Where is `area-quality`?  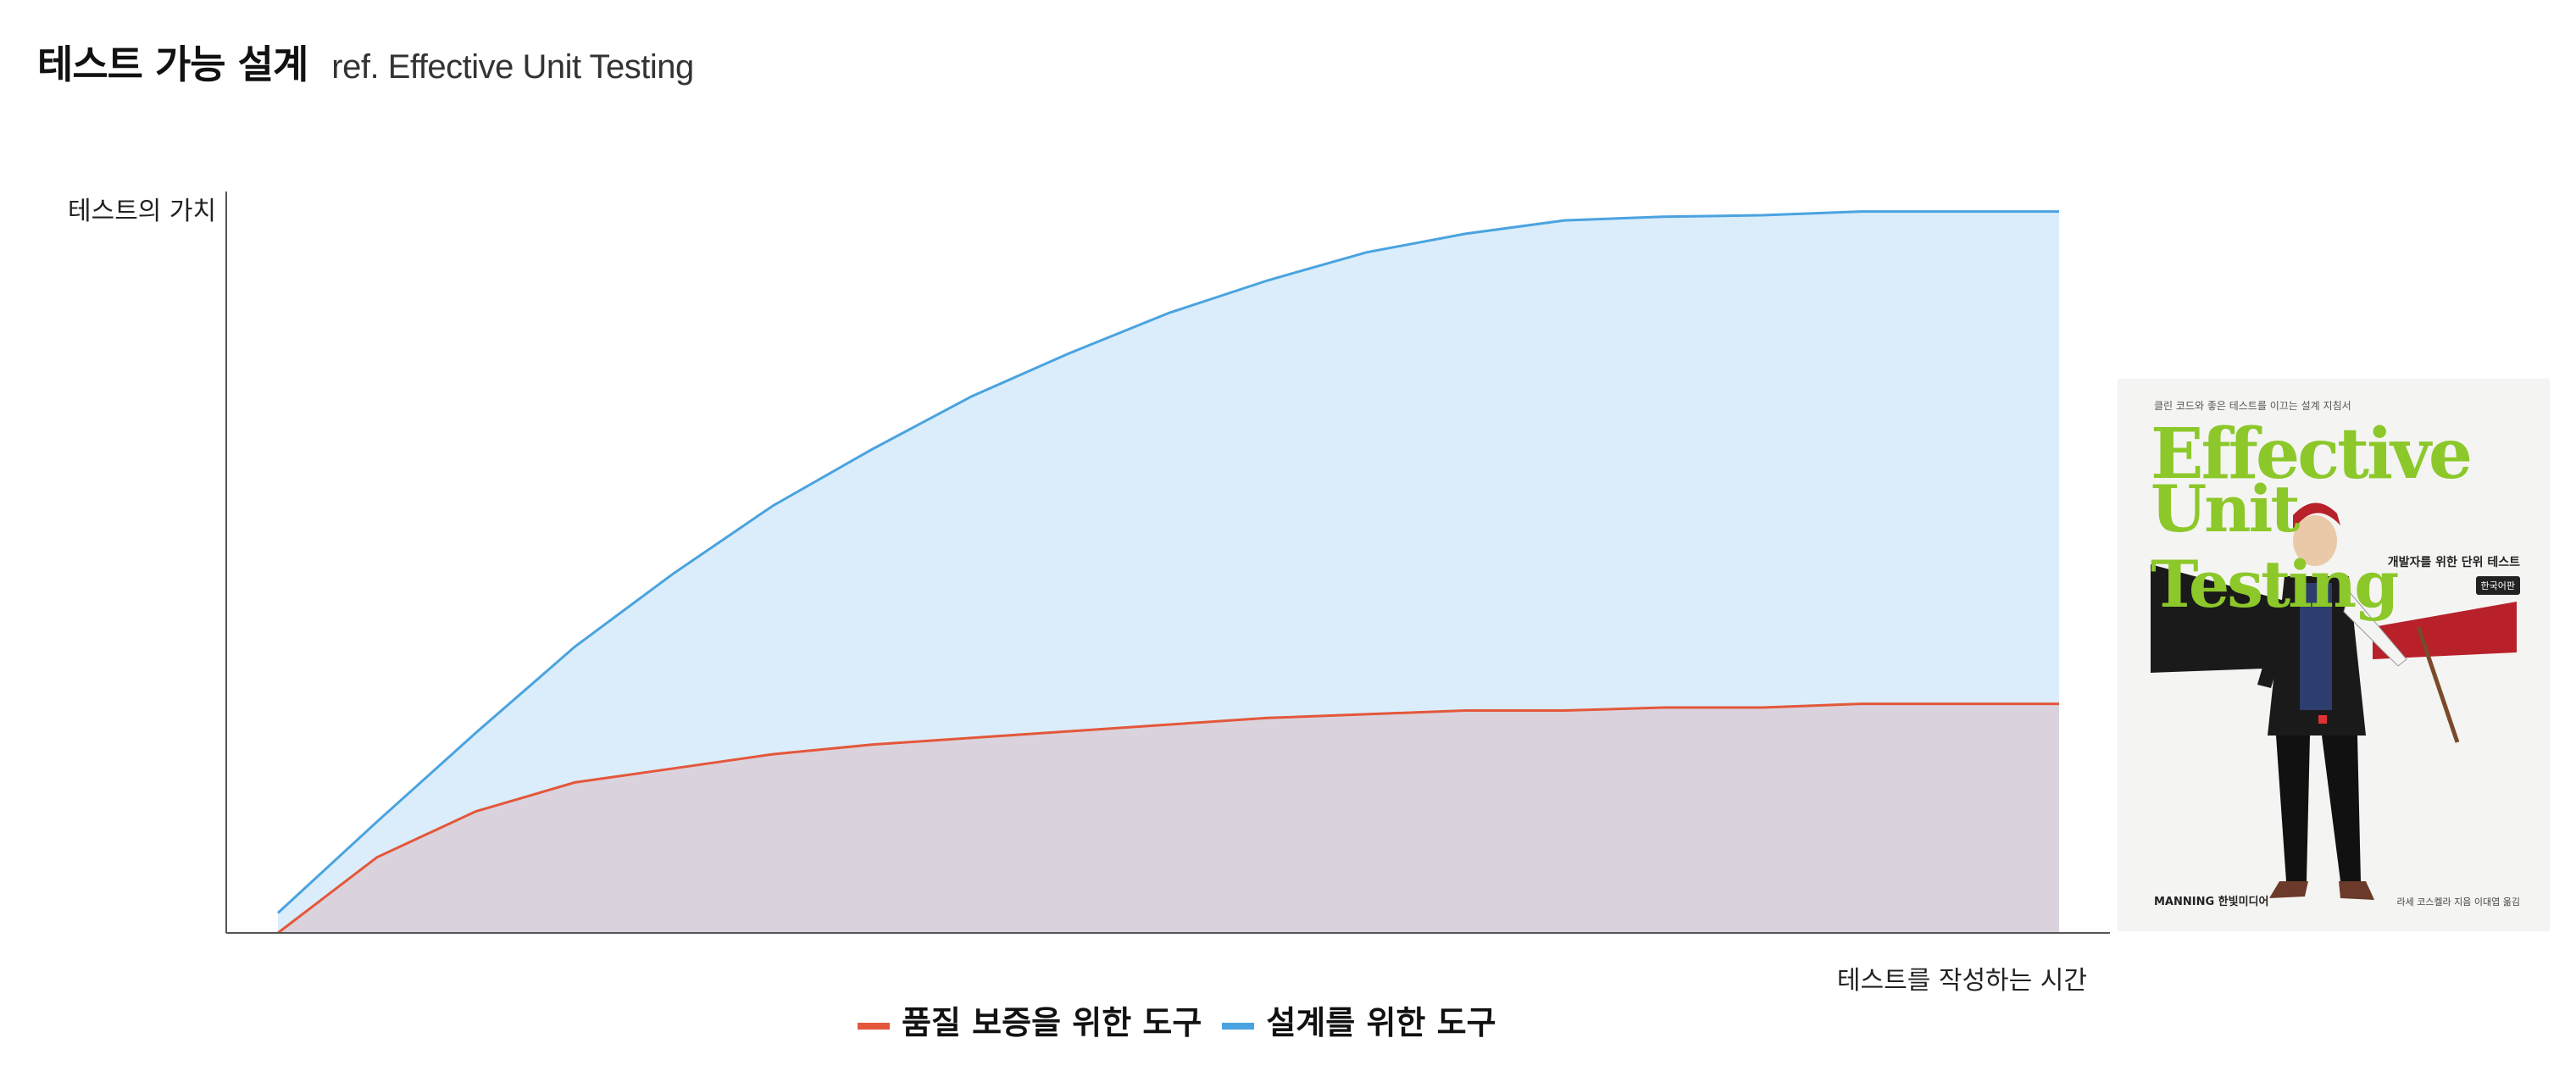 area-quality is located at coordinates (1168, 818).